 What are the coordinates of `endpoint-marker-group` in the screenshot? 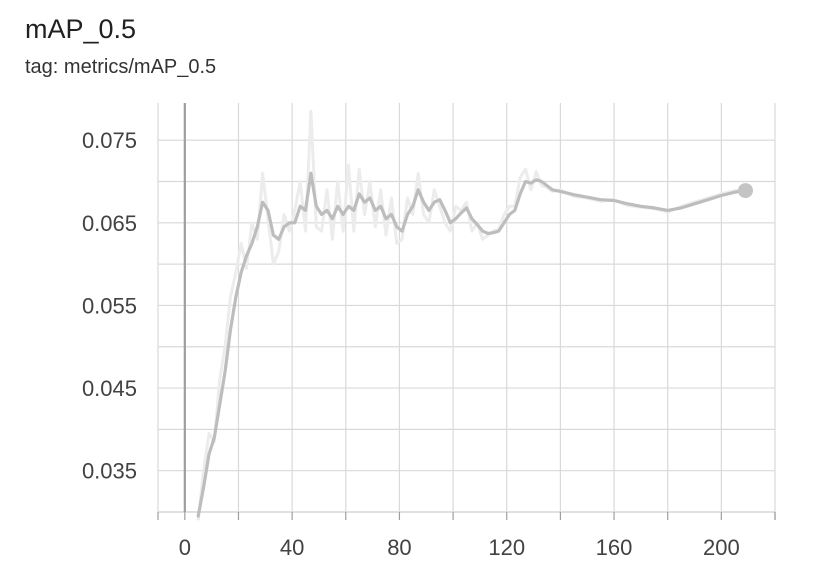 It's located at (745, 191).